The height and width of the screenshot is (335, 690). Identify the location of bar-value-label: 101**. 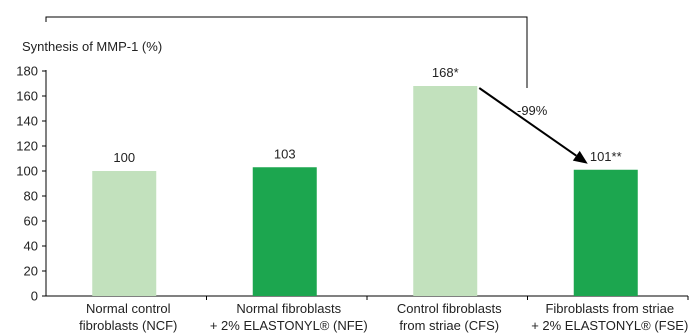
(606, 156).